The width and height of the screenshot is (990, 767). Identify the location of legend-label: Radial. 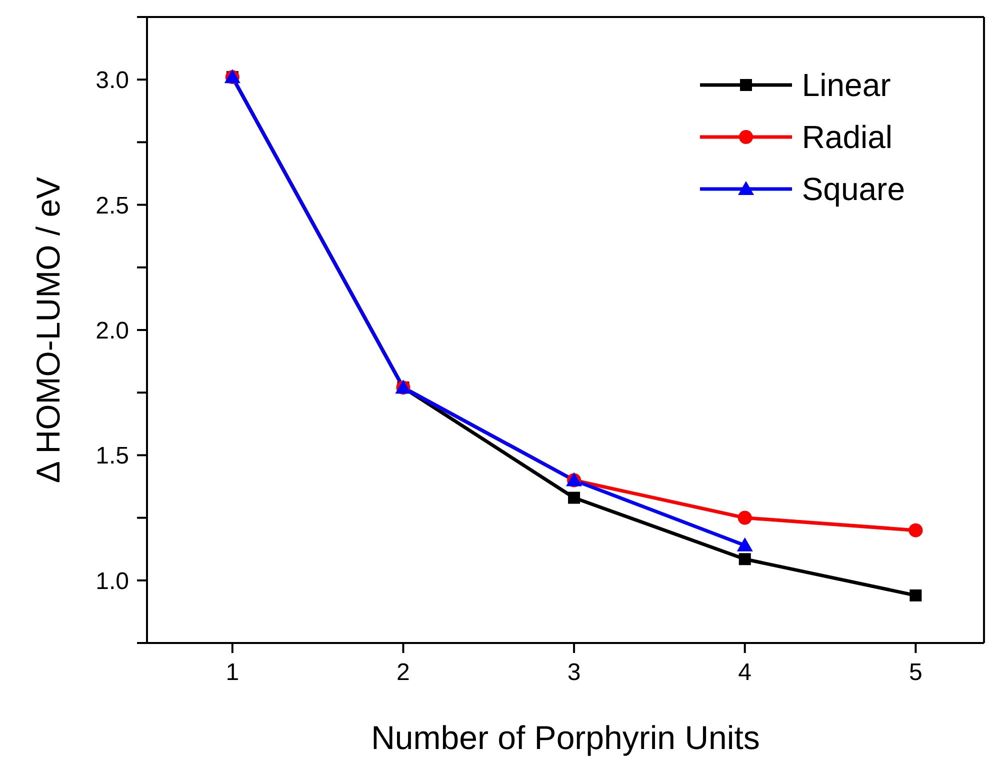
(847, 137).